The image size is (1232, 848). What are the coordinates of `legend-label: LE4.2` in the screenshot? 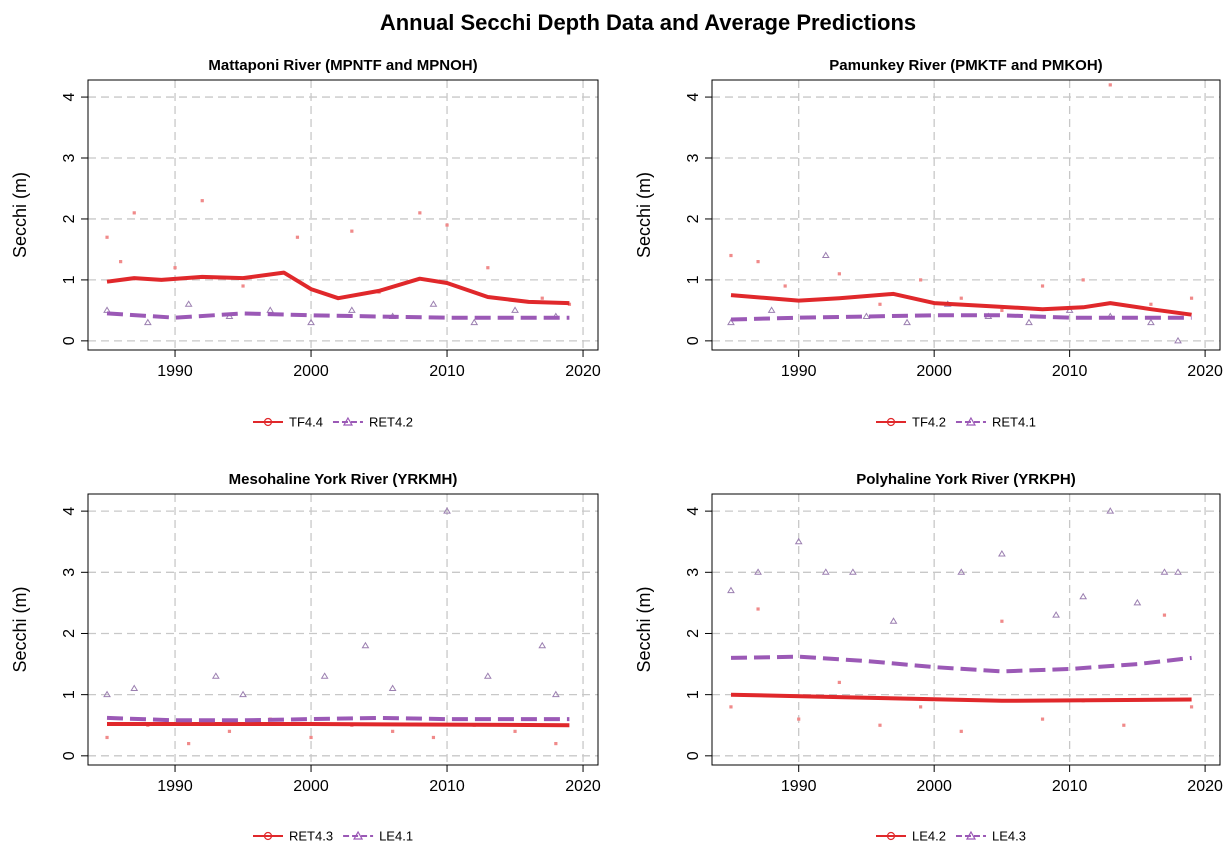 It's located at (929, 836).